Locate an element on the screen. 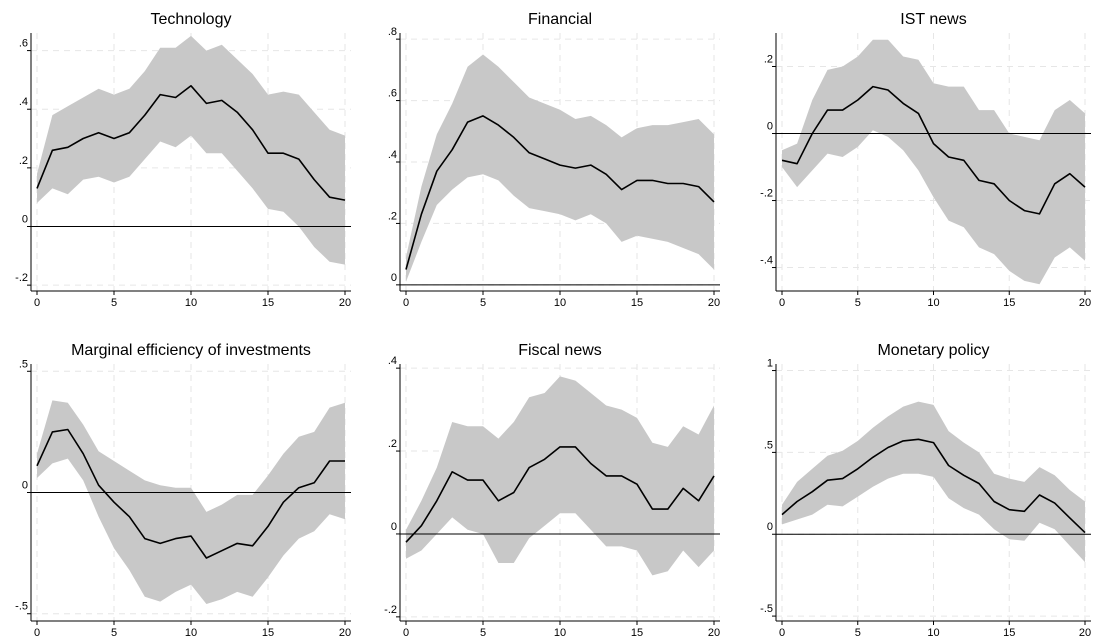 The height and width of the screenshot is (640, 1095). chart-panel-5: Fiscal news -.2 0 .2 .4 0 5 10 15 20 is located at coordinates (552, 490).